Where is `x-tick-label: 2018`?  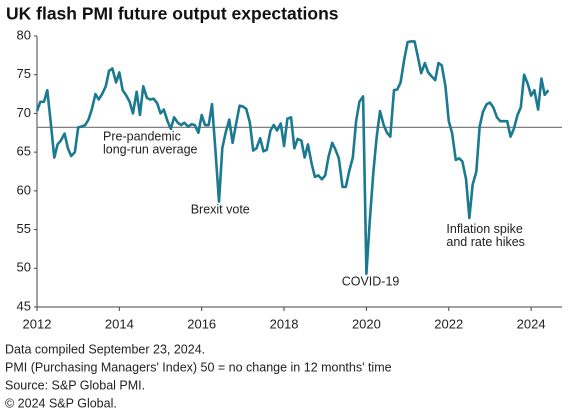 x-tick-label: 2018 is located at coordinates (284, 323).